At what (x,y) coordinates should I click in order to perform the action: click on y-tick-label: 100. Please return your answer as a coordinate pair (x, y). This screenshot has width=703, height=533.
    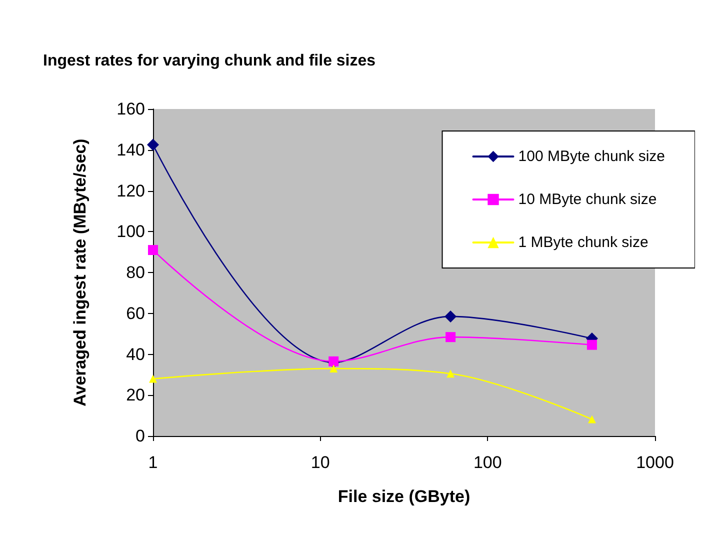
    Looking at the image, I should click on (130, 232).